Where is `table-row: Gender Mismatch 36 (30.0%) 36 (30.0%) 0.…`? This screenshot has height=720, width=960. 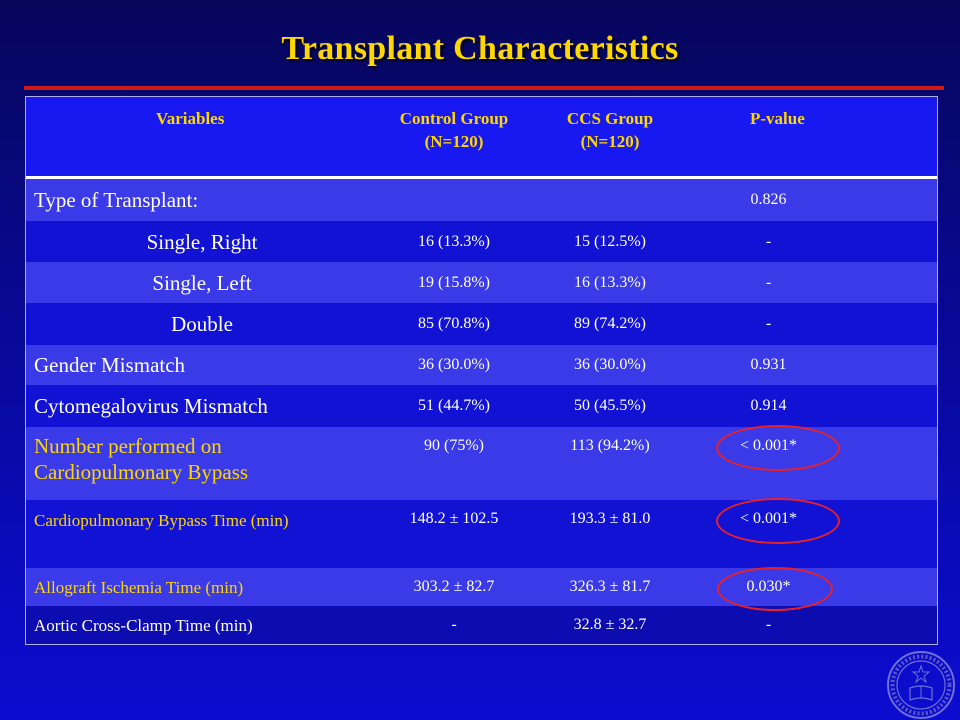 table-row: Gender Mismatch 36 (30.0%) 36 (30.0%) 0.… is located at coordinates (481, 365).